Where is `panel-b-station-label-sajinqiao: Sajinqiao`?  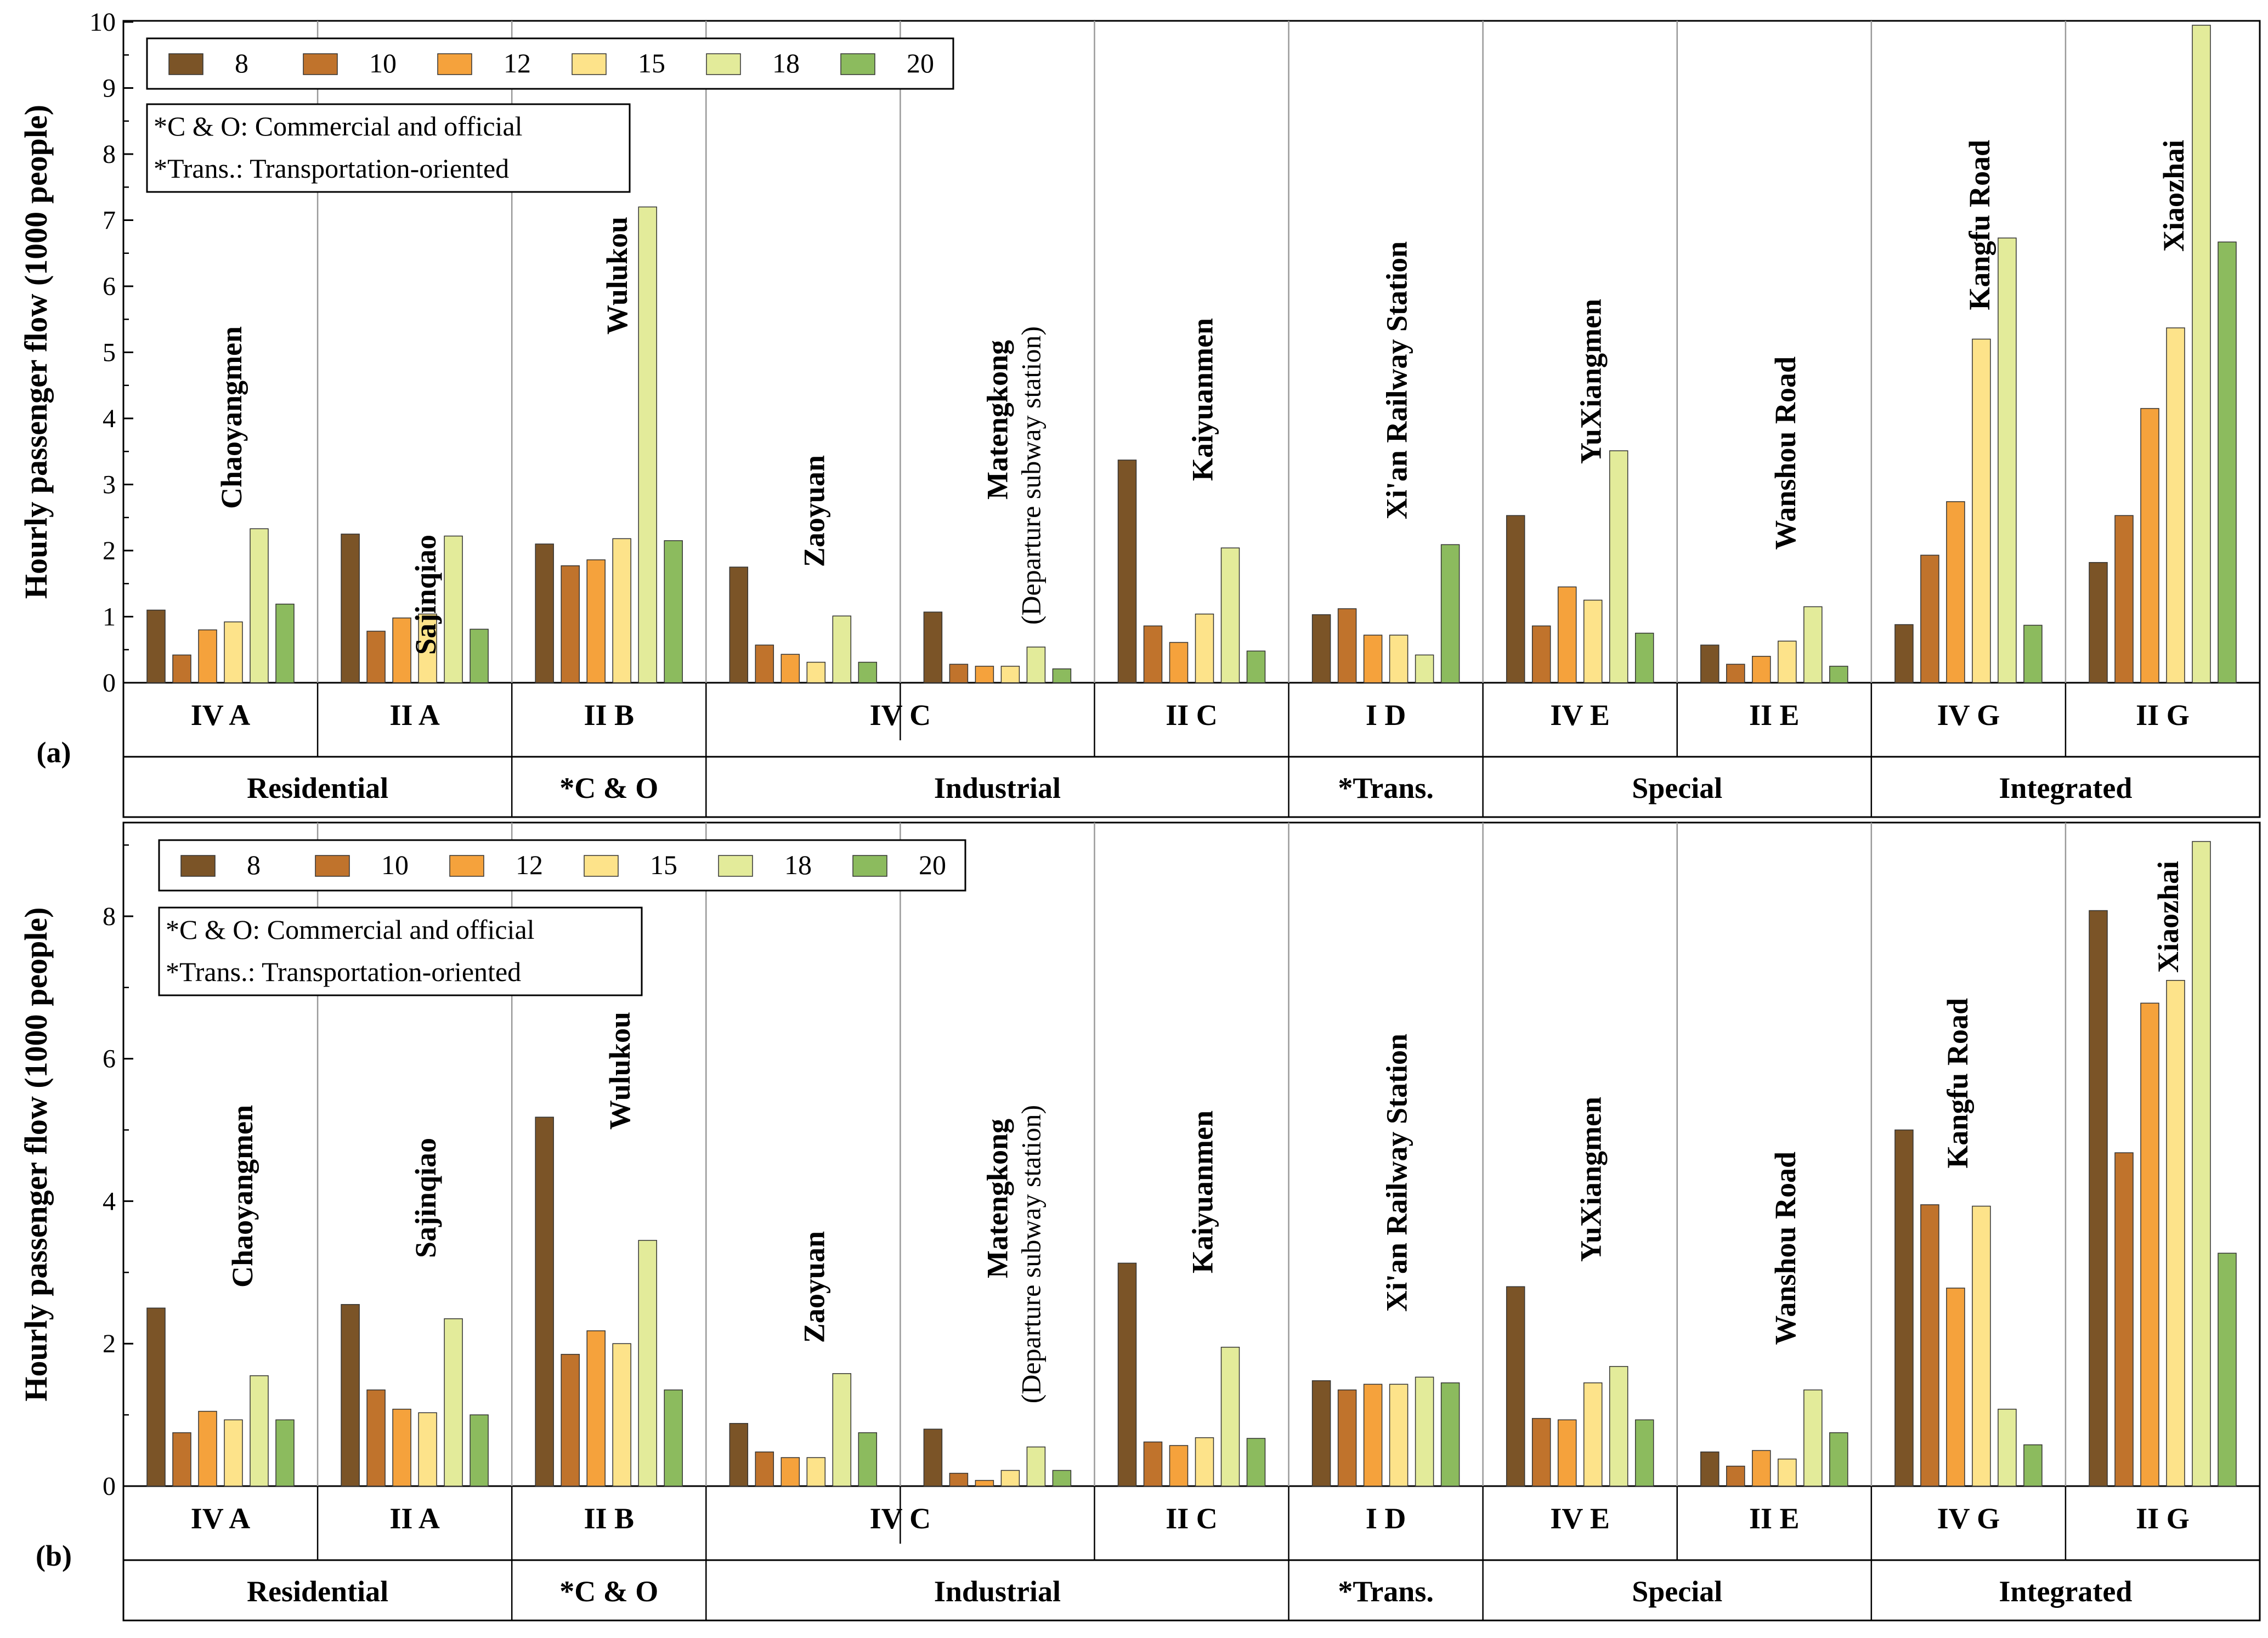
panel-b-station-label-sajinqiao: Sajinqiao is located at coordinates (425, 1198).